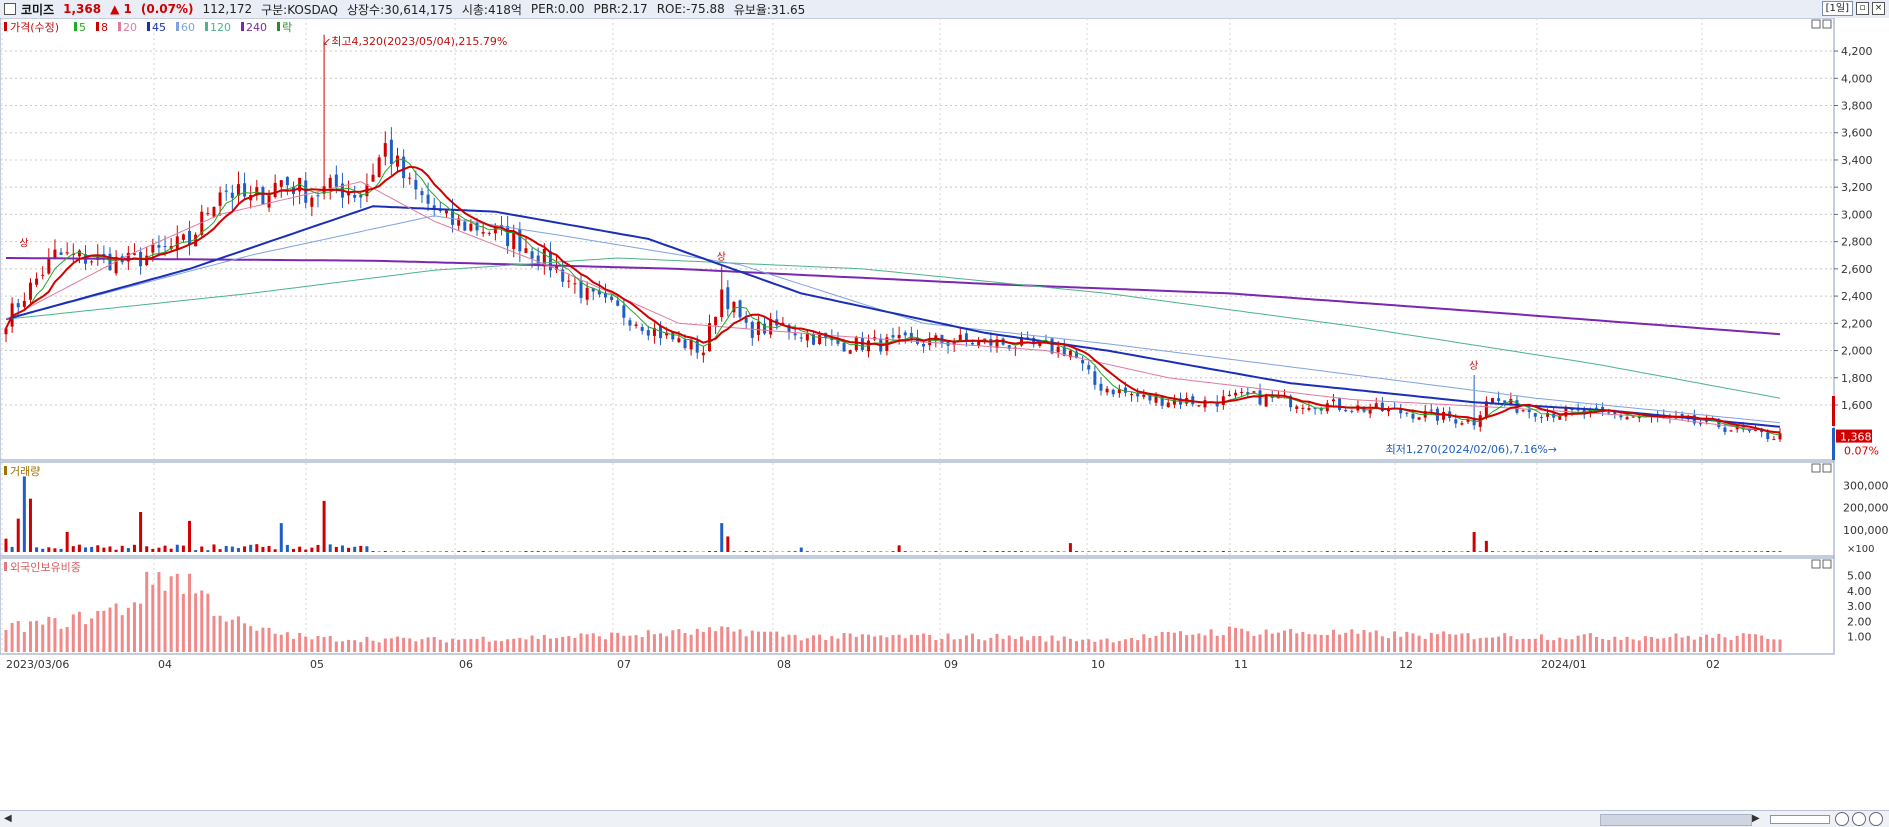 The height and width of the screenshot is (827, 1889). What do you see at coordinates (1713, 664) in the screenshot?
I see `date-tick-label: 02` at bounding box center [1713, 664].